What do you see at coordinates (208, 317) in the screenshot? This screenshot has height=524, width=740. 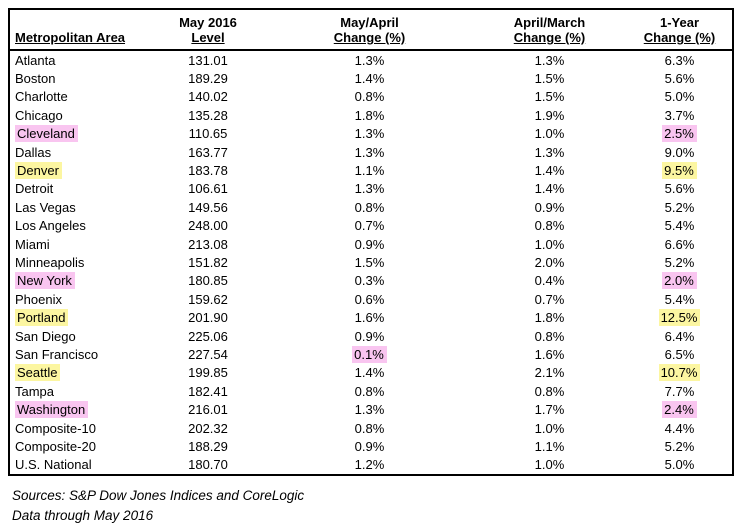 I see `cell-level: 201.90` at bounding box center [208, 317].